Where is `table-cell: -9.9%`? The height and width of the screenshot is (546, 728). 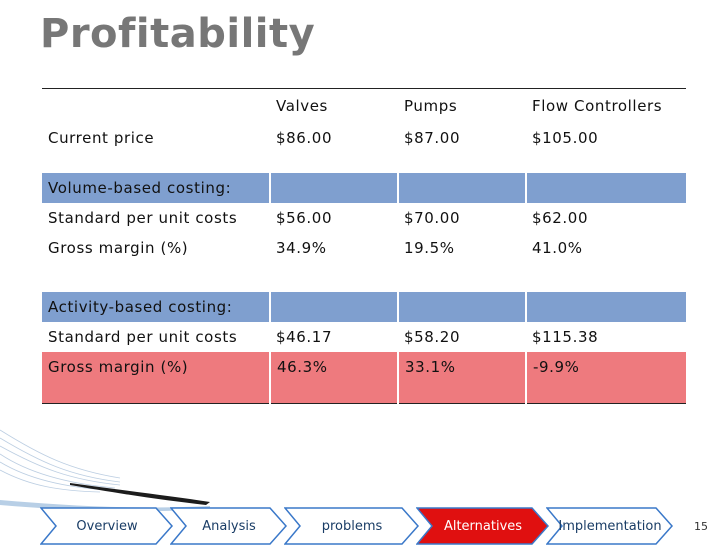 table-cell: -9.9% is located at coordinates (606, 378).